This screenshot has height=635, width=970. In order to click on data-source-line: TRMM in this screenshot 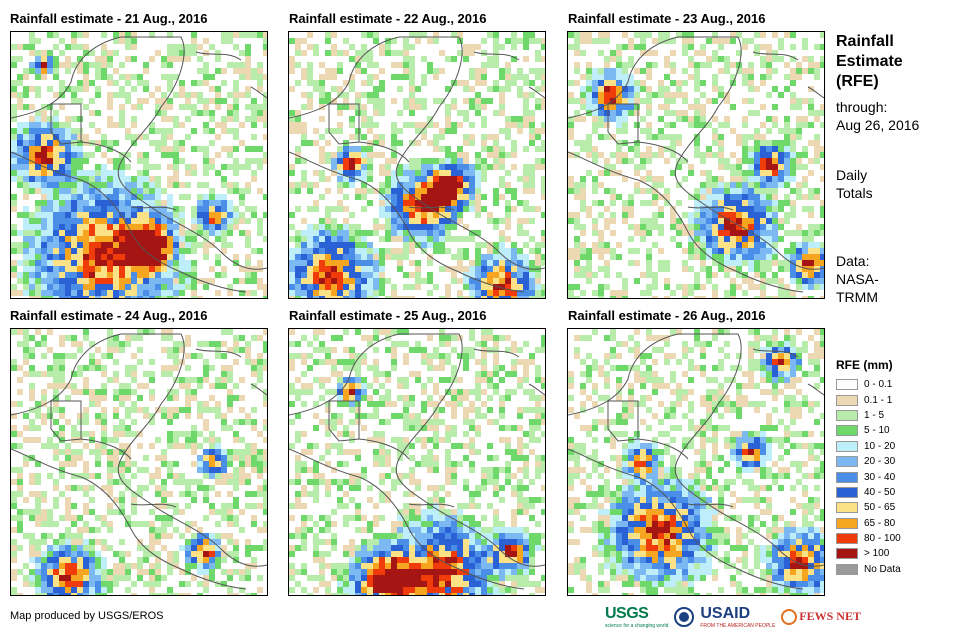, I will do `click(857, 297)`.